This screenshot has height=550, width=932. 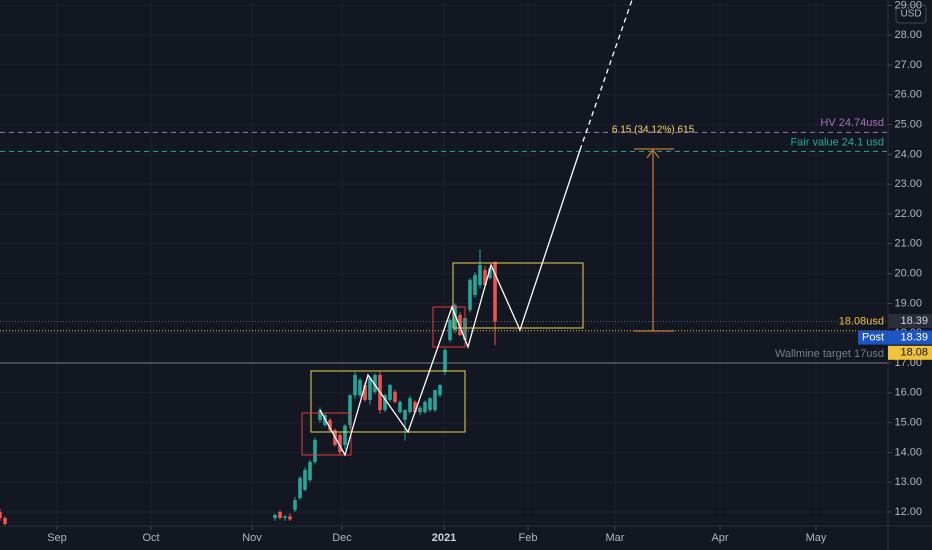 What do you see at coordinates (908, 35) in the screenshot?
I see `y-tick-label: 28.00` at bounding box center [908, 35].